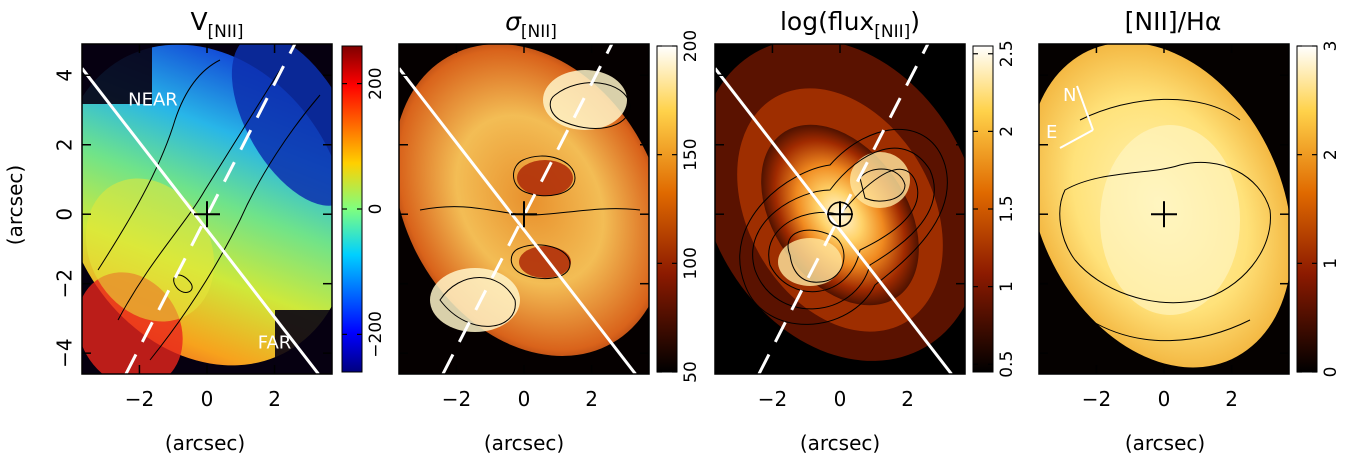 This screenshot has width=1358, height=460. What do you see at coordinates (65, 75) in the screenshot?
I see `y-tick-label: 4` at bounding box center [65, 75].